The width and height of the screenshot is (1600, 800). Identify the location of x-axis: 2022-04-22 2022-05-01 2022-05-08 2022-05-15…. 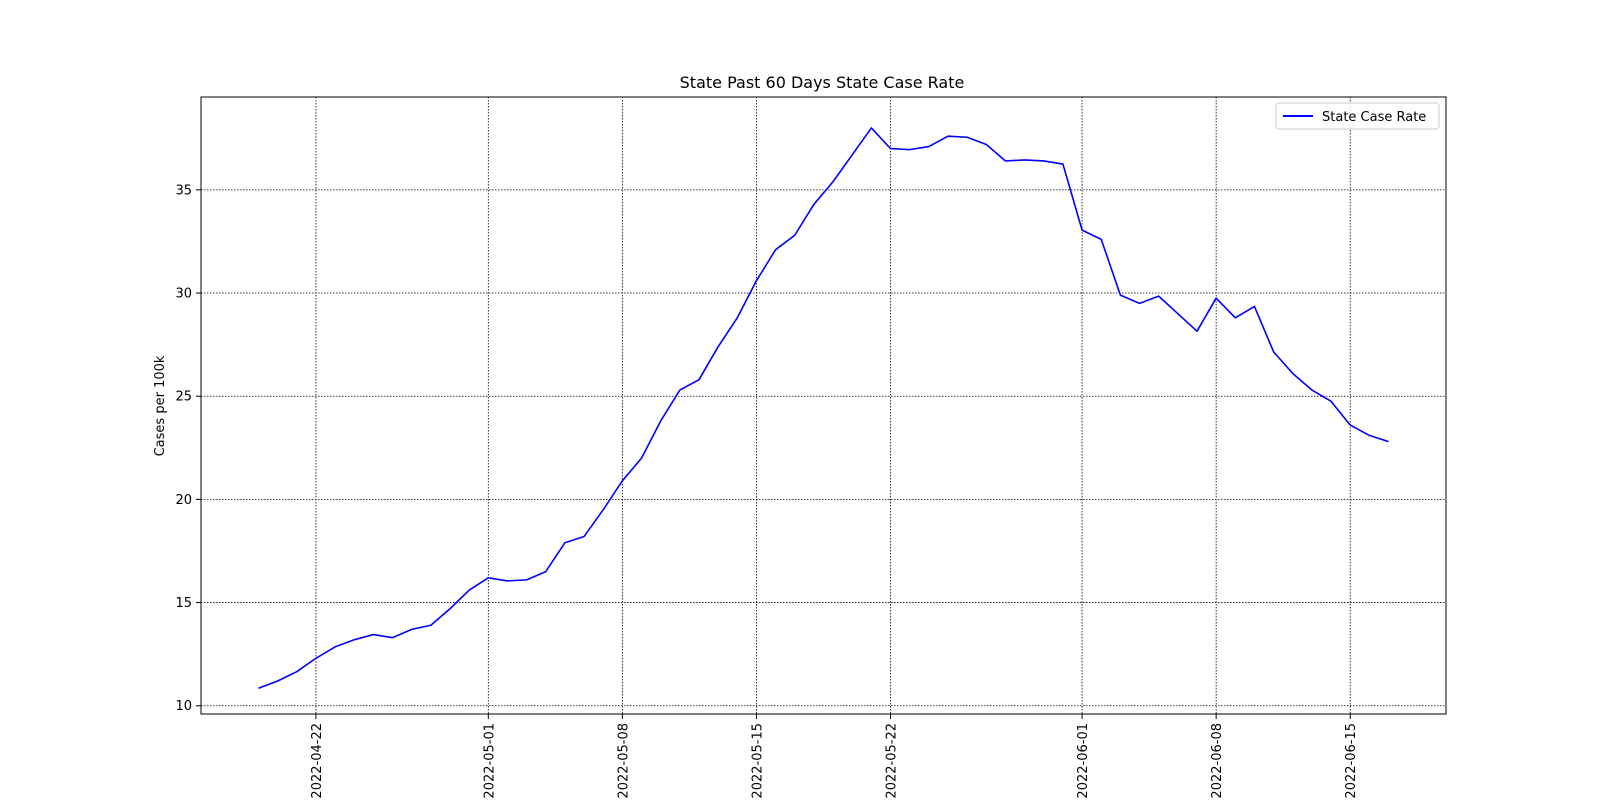
(834, 756).